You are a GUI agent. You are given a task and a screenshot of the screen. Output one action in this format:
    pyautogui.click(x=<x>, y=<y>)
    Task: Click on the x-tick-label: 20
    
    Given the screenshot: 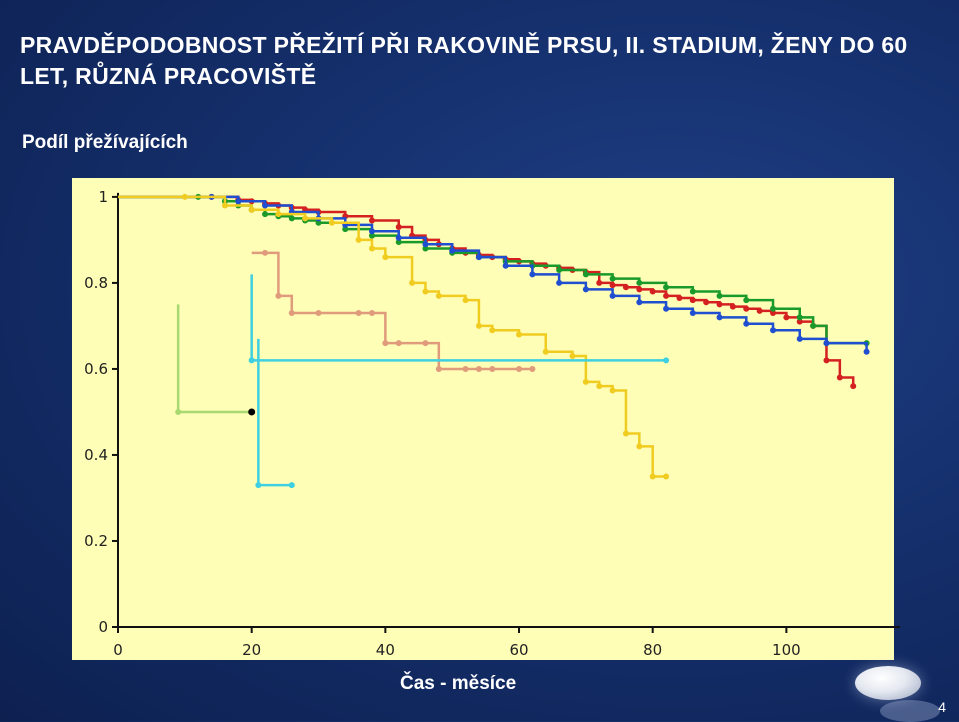 What is the action you would take?
    pyautogui.click(x=251, y=650)
    